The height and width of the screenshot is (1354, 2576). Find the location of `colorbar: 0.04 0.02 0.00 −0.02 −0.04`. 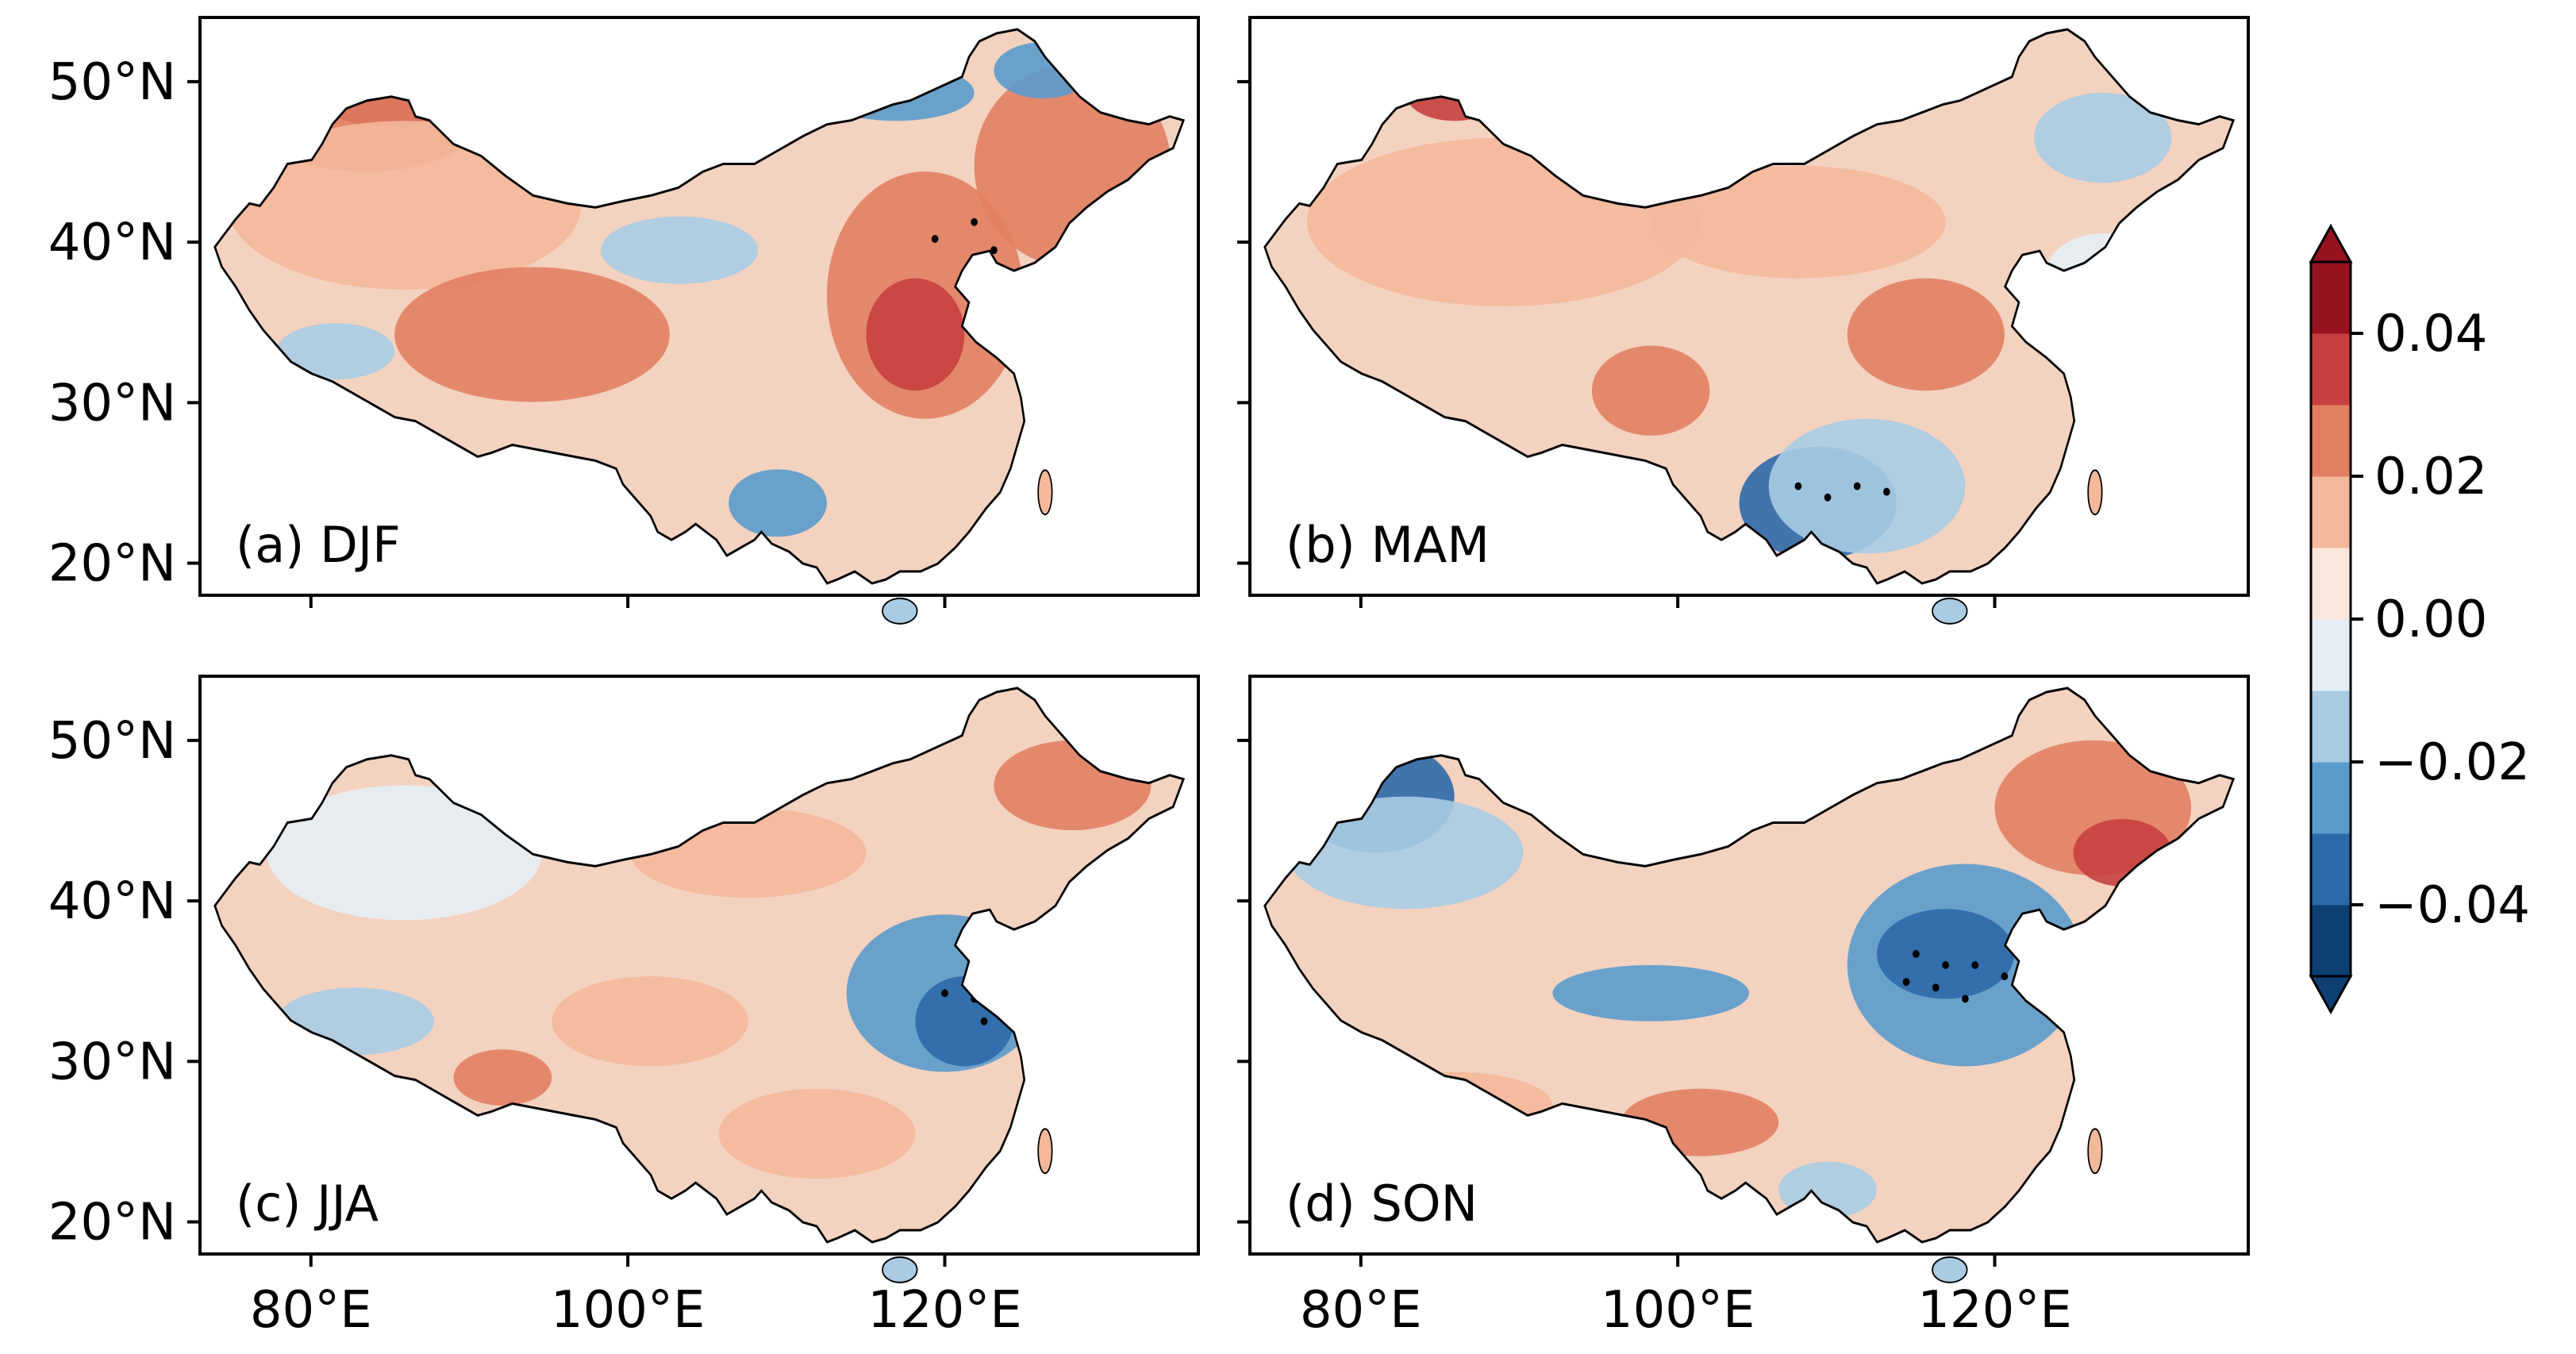

colorbar: 0.04 0.02 0.00 −0.02 −0.04 is located at coordinates (2419, 619).